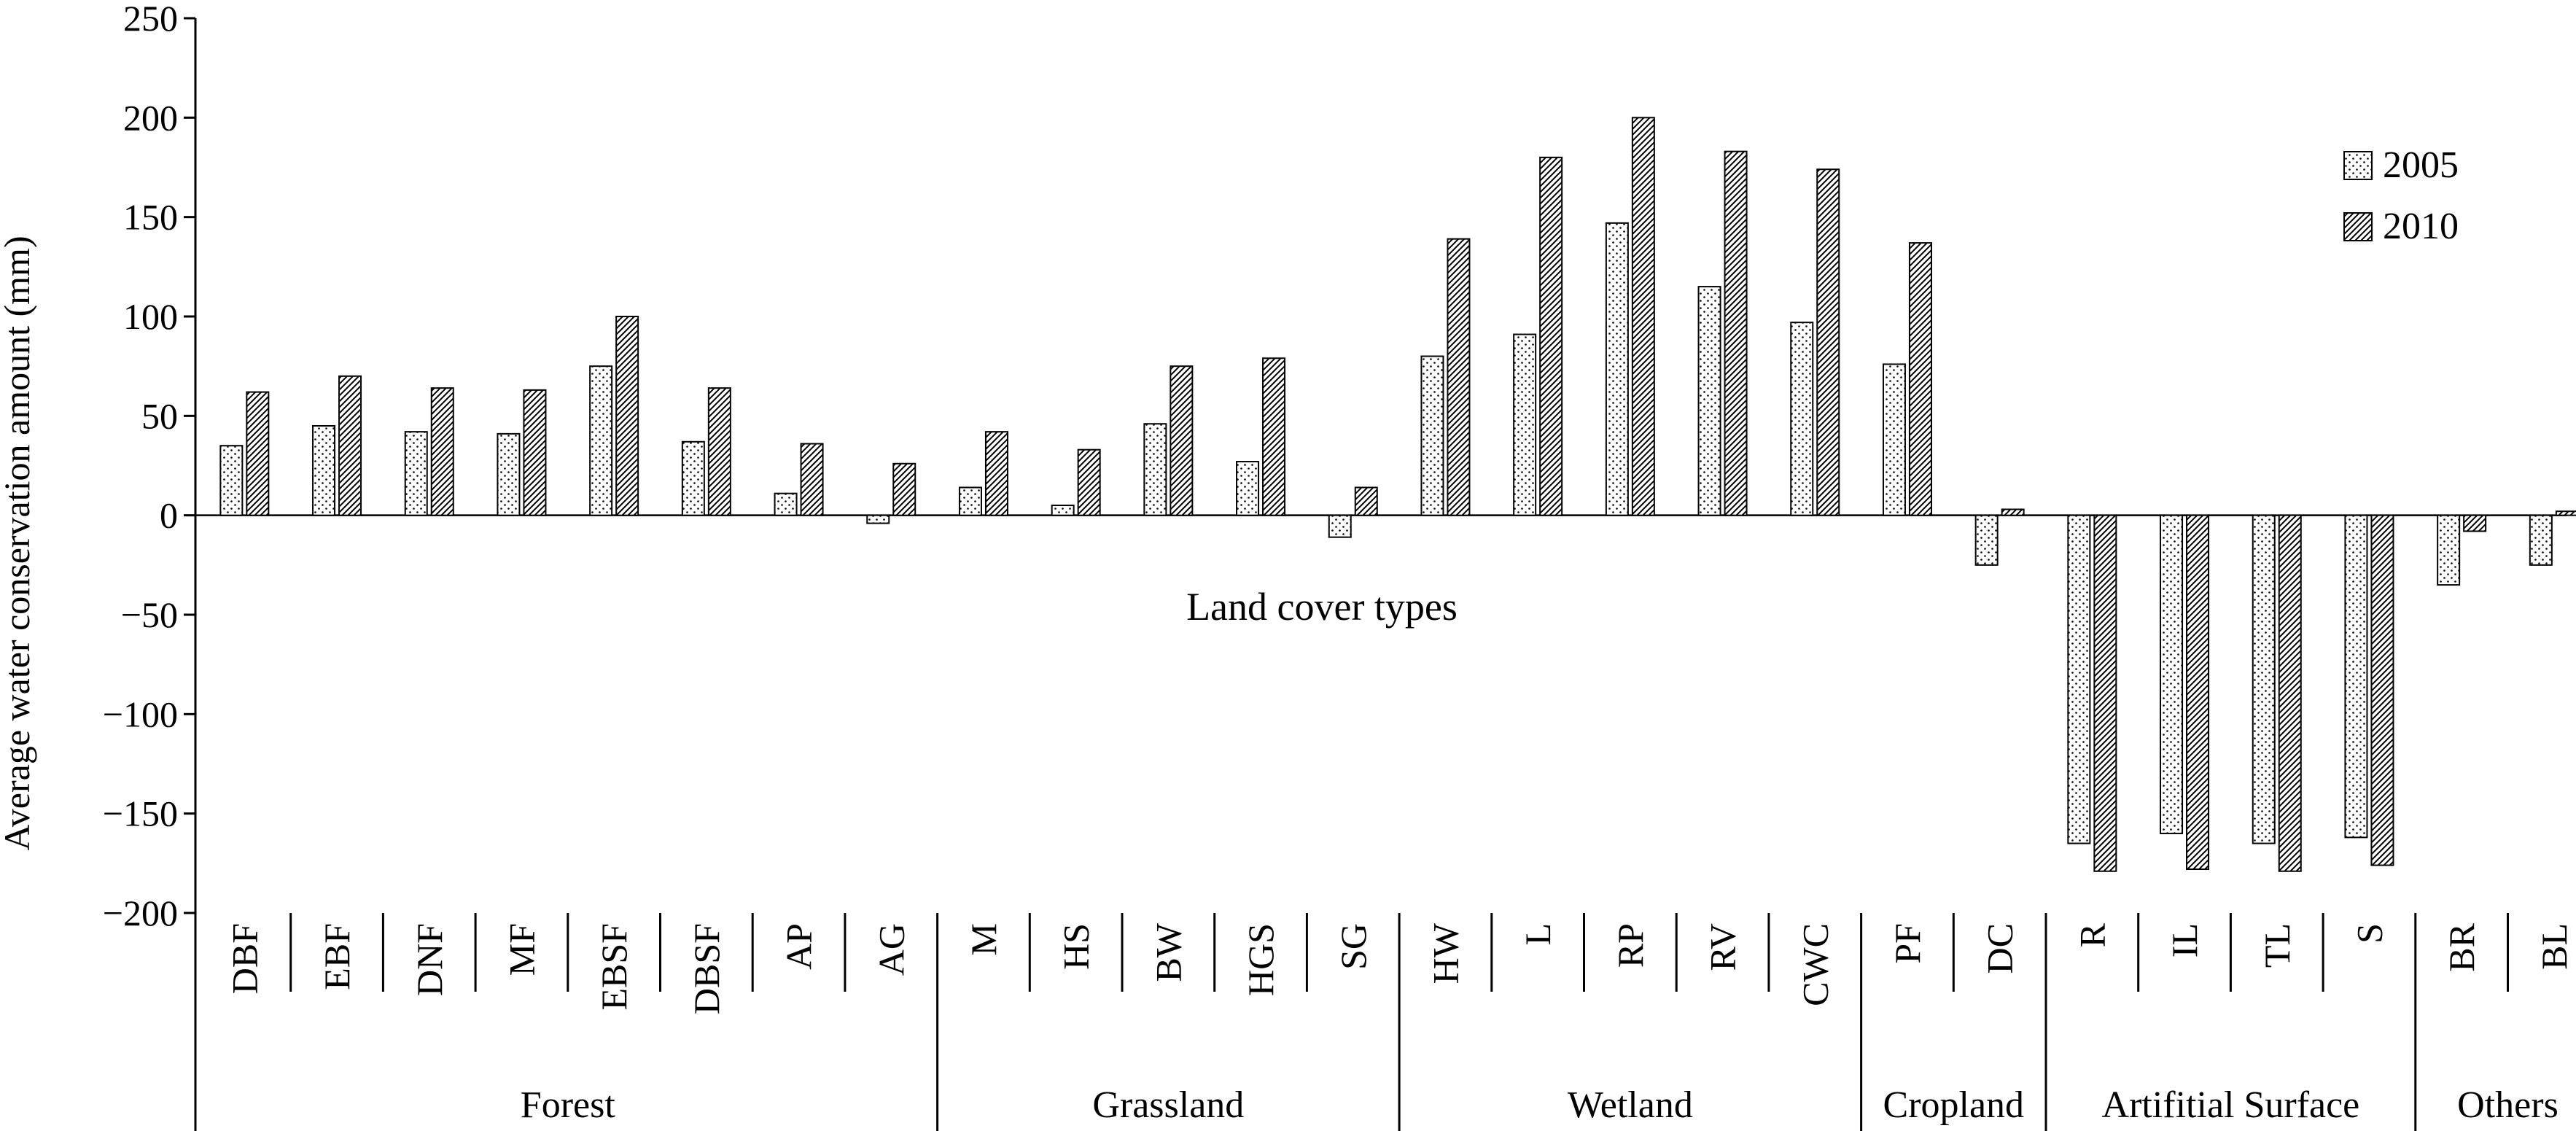 This screenshot has height=1131, width=2576. Describe the element at coordinates (2461, 946) in the screenshot. I see `category-label: BR` at that location.